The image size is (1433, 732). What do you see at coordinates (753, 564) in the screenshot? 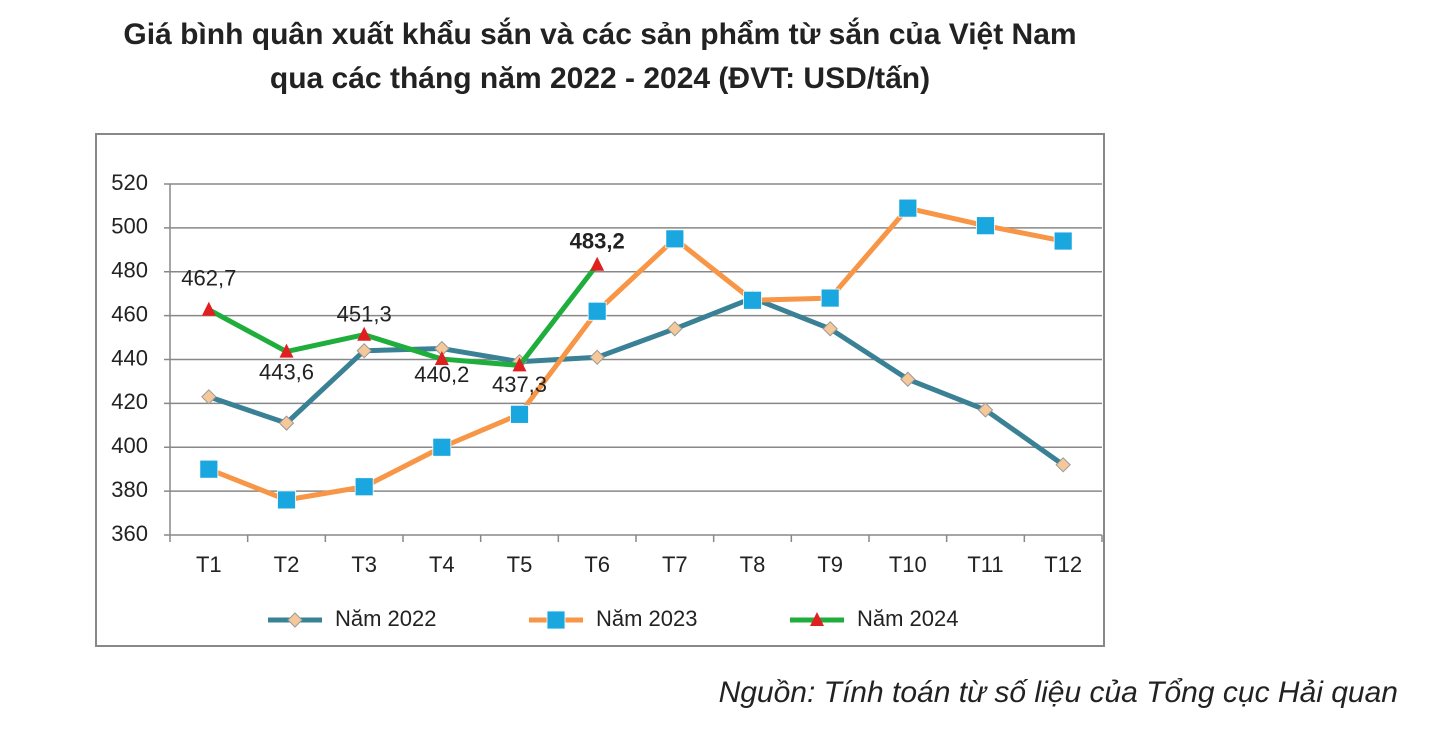
I see `x-tick-label: T8` at bounding box center [753, 564].